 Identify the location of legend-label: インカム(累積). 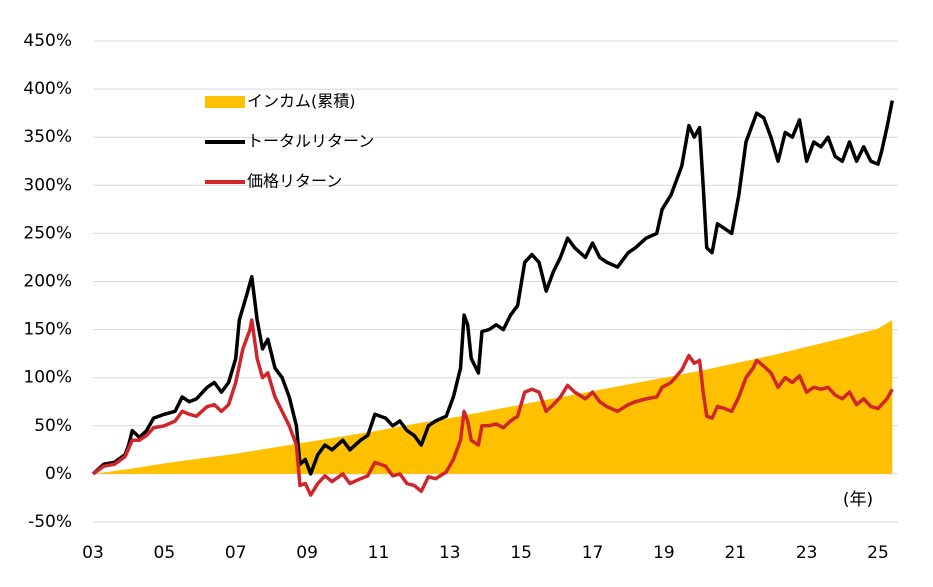
(301, 101).